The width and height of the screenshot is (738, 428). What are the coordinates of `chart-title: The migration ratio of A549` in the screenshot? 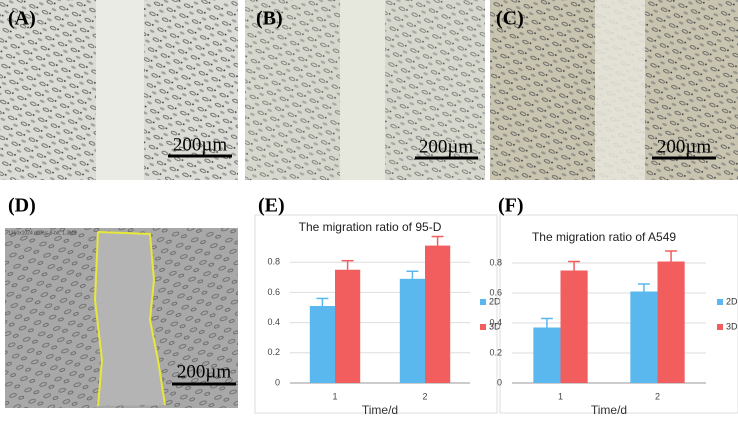 It's located at (604, 237).